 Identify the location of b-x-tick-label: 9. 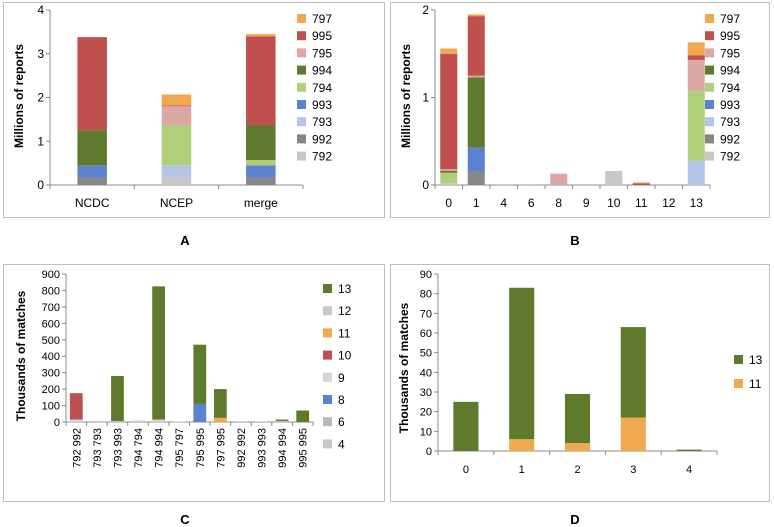
(586, 203).